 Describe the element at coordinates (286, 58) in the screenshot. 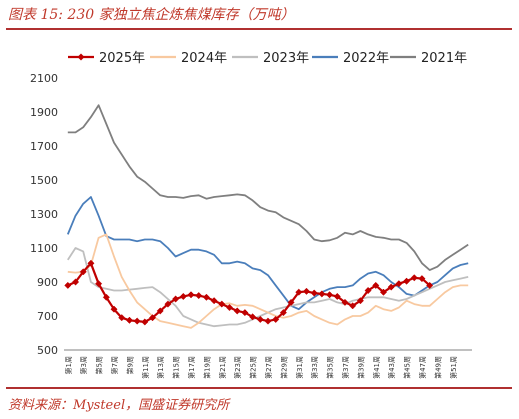

I see `legend-label: 2023年` at that location.